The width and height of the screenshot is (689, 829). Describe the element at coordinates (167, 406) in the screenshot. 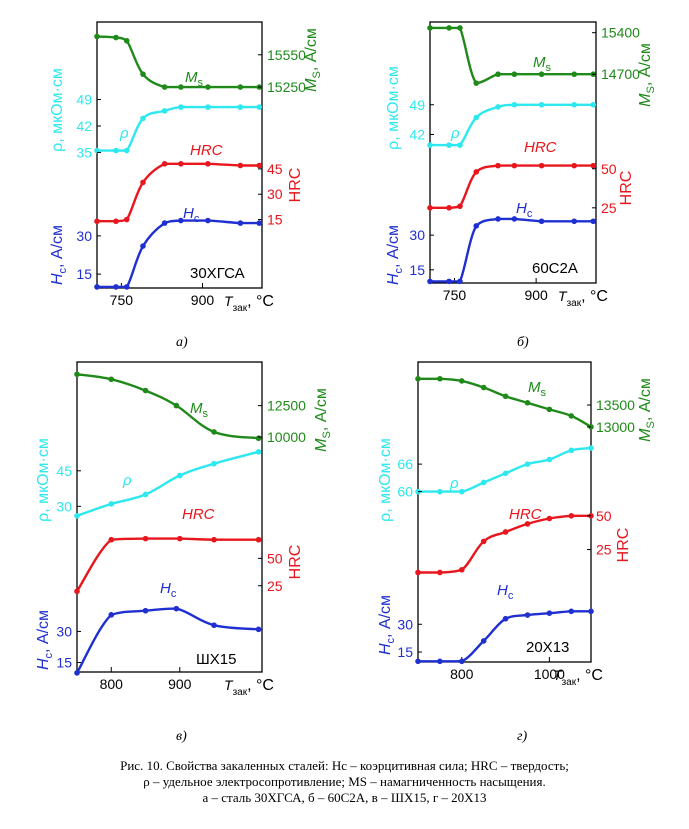

I see `series-line-Ms` at that location.